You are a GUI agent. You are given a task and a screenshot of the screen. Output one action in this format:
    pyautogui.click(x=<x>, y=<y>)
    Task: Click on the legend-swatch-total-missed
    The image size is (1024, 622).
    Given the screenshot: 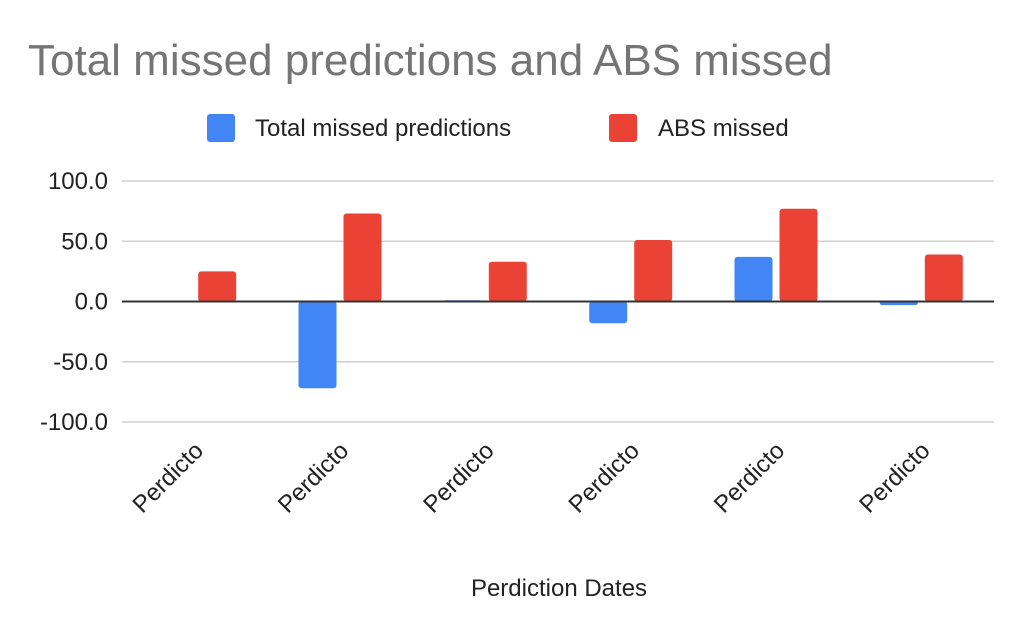 What is the action you would take?
    pyautogui.click(x=221, y=128)
    